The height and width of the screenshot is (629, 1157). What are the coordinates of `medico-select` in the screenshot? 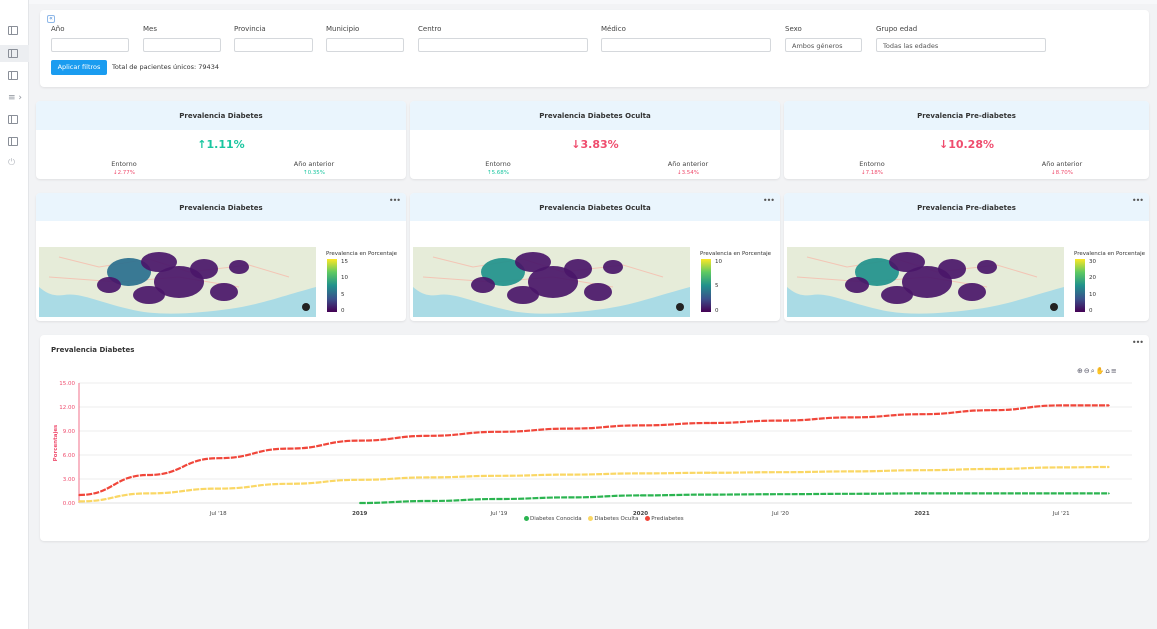 It's located at (686, 45).